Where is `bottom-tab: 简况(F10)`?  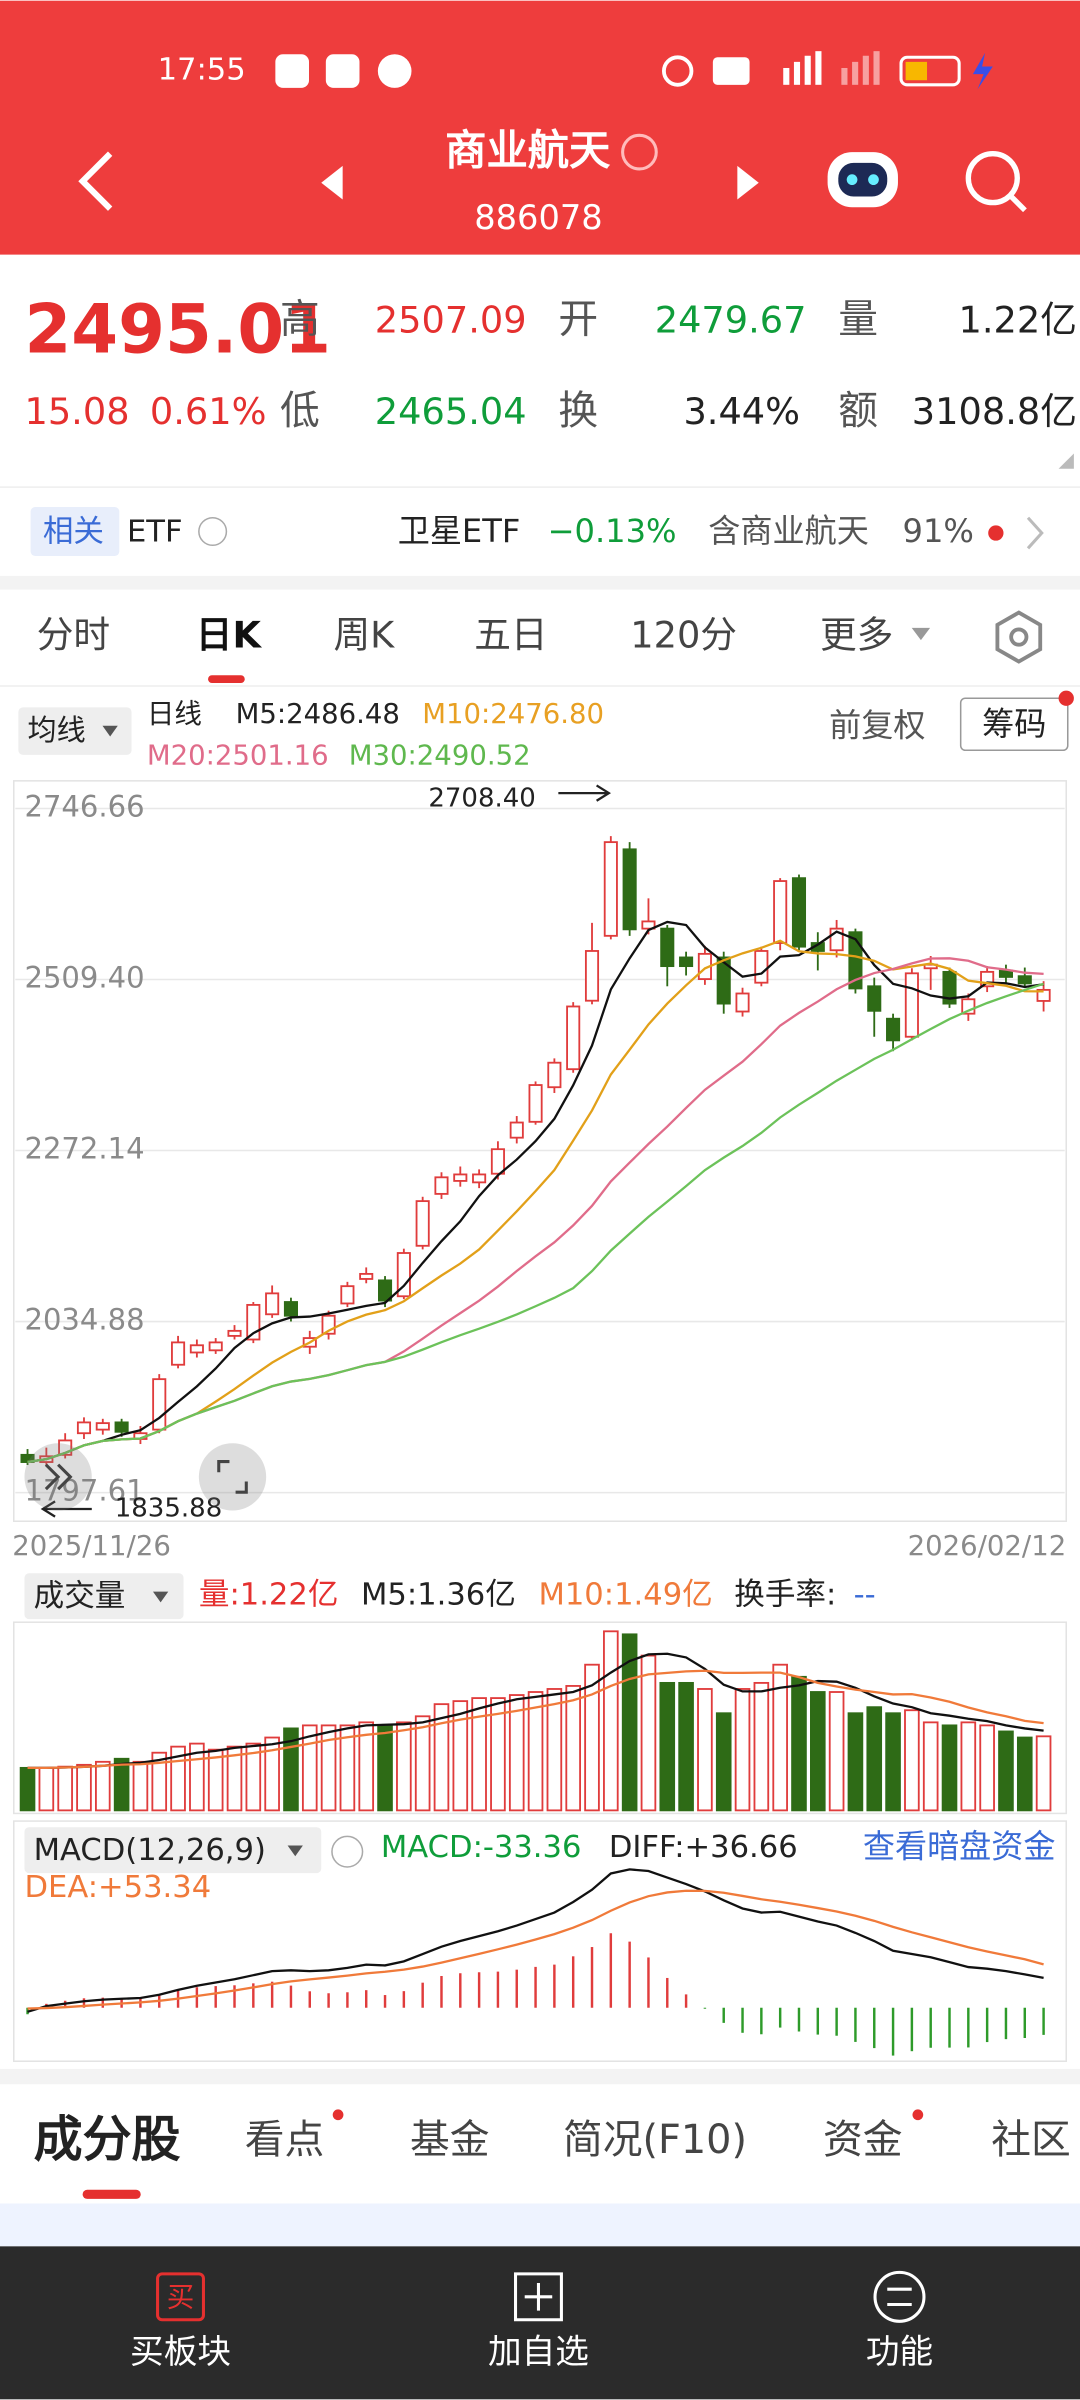 bottom-tab: 简况(F10) is located at coordinates (655, 2140).